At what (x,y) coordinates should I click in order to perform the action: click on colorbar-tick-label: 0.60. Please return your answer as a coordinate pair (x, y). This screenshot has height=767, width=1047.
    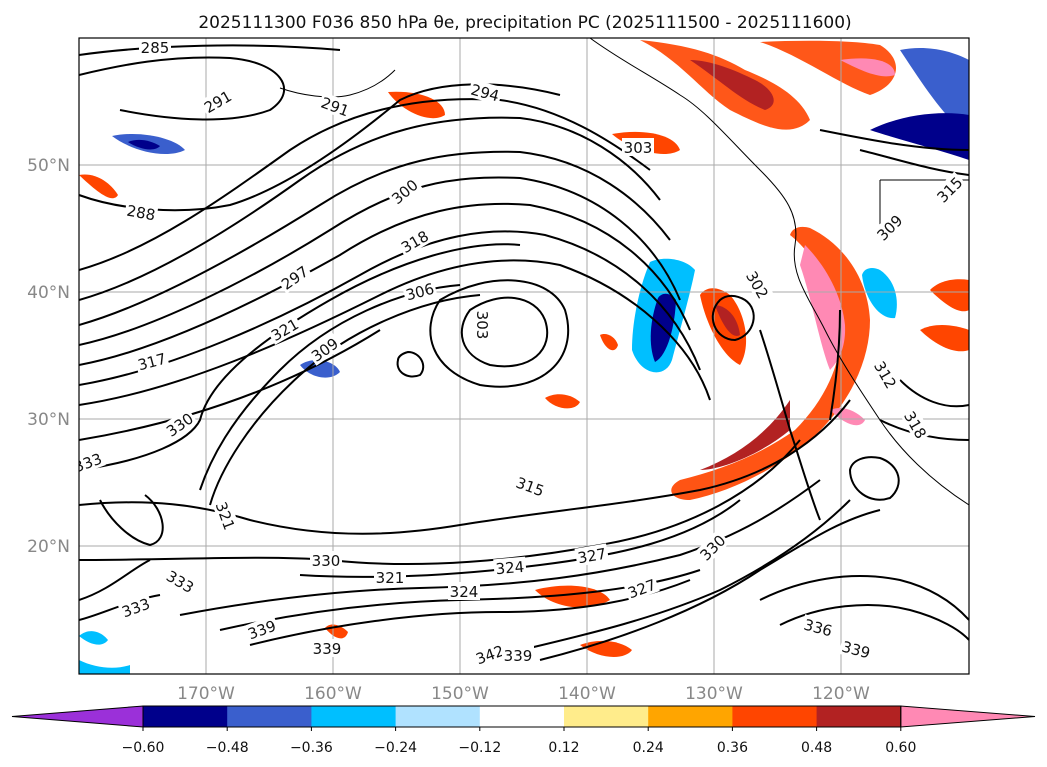
    Looking at the image, I should click on (900, 748).